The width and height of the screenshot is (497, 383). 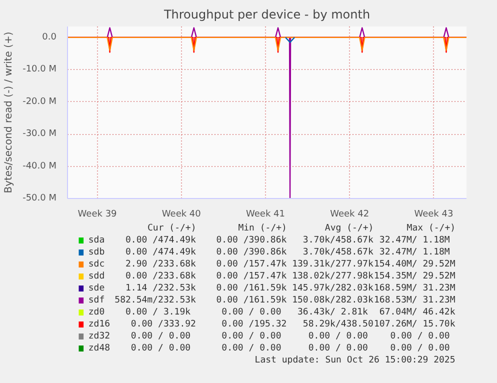 I want to click on legend-label: zd0, so click(x=96, y=313).